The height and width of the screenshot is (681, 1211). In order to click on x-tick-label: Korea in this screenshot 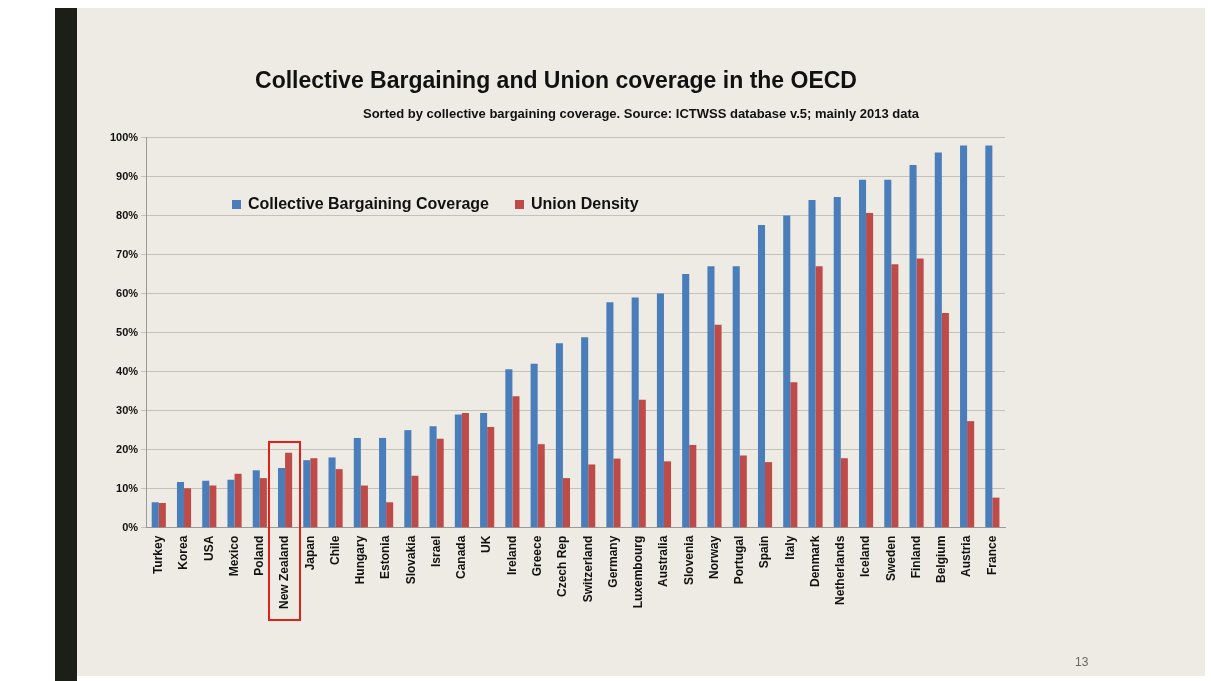, I will do `click(183, 552)`.